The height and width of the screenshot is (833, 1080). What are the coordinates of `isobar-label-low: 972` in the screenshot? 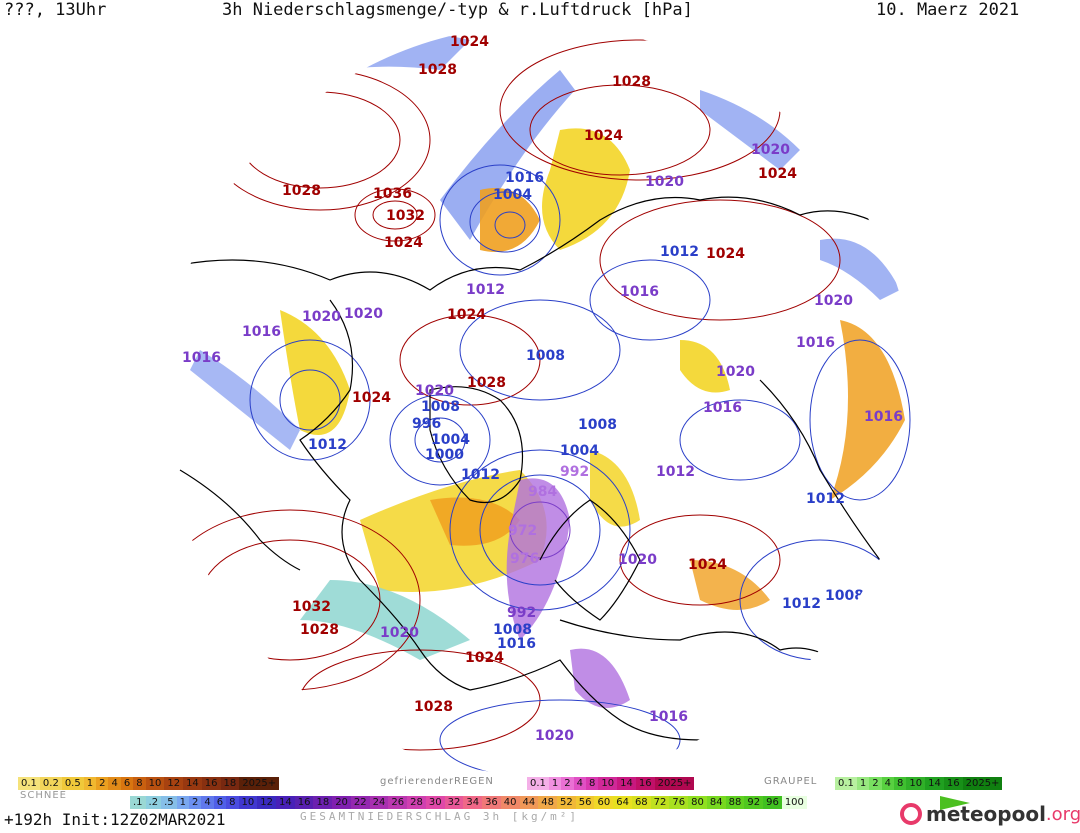 It's located at (522, 531).